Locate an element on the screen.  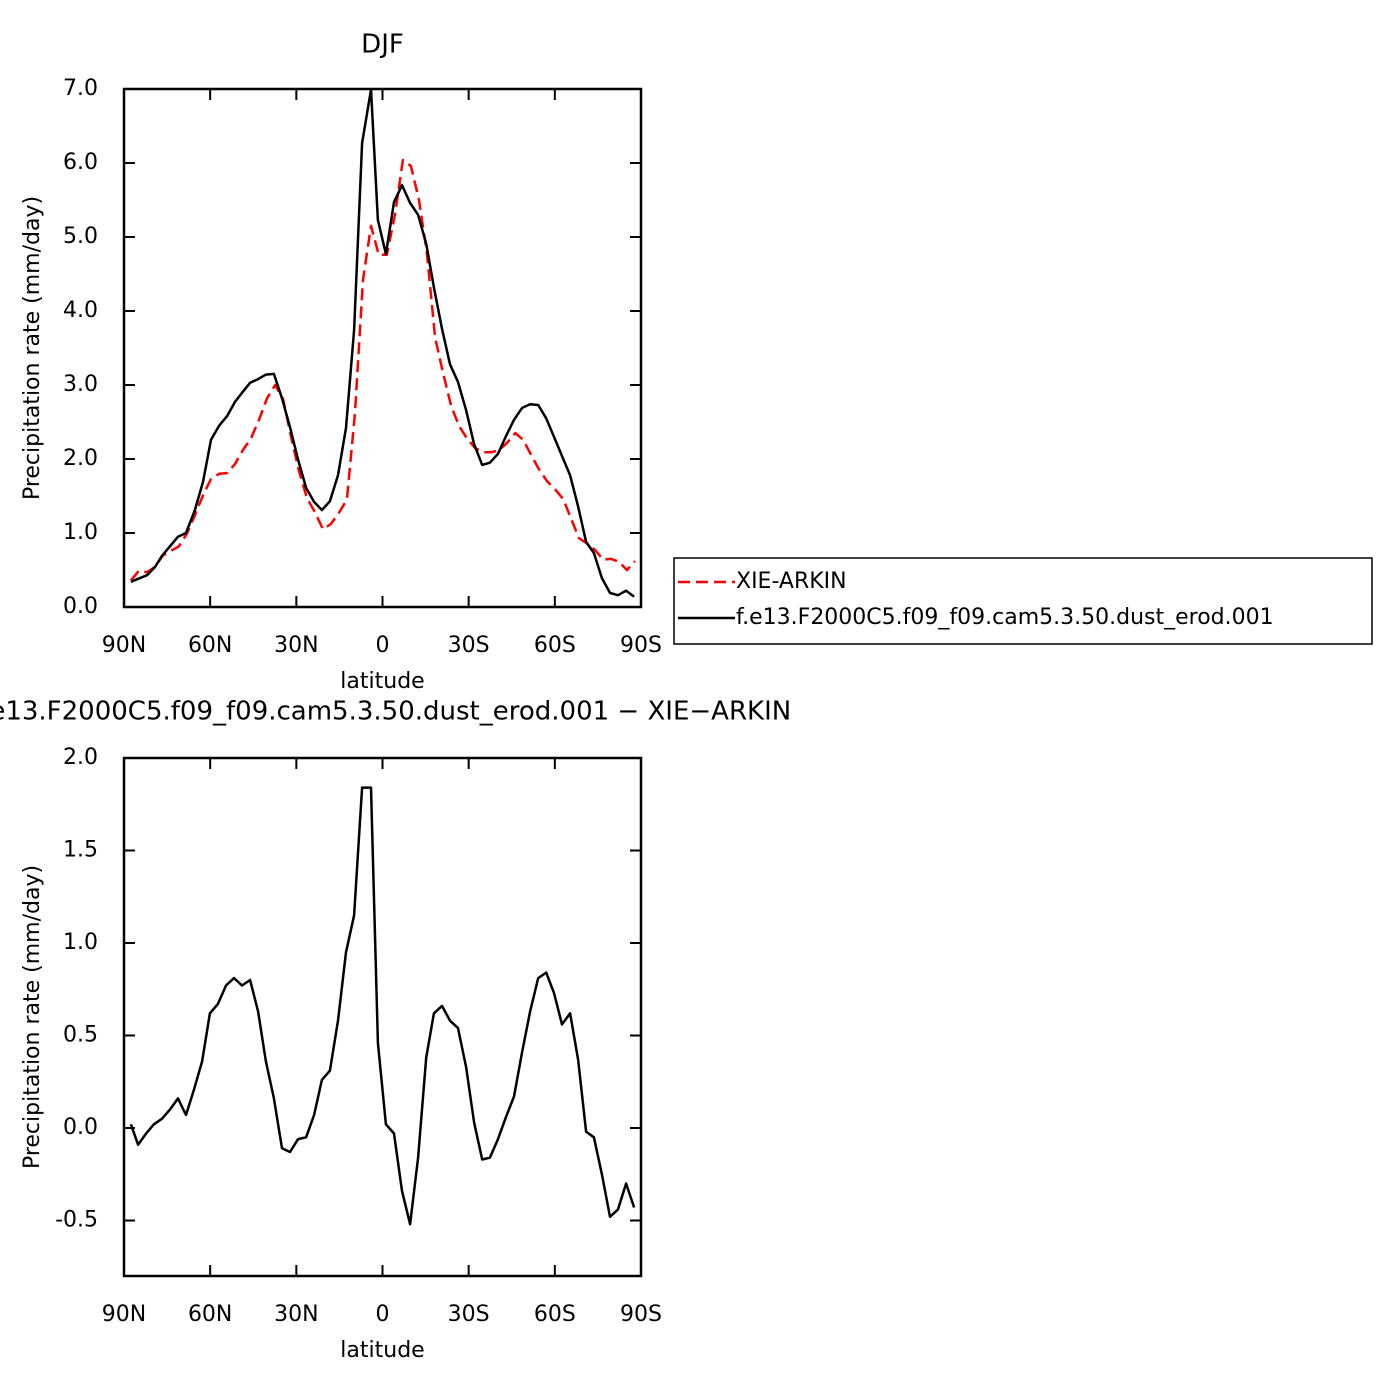
legend-label: XIE-ARKIN is located at coordinates (791, 581).